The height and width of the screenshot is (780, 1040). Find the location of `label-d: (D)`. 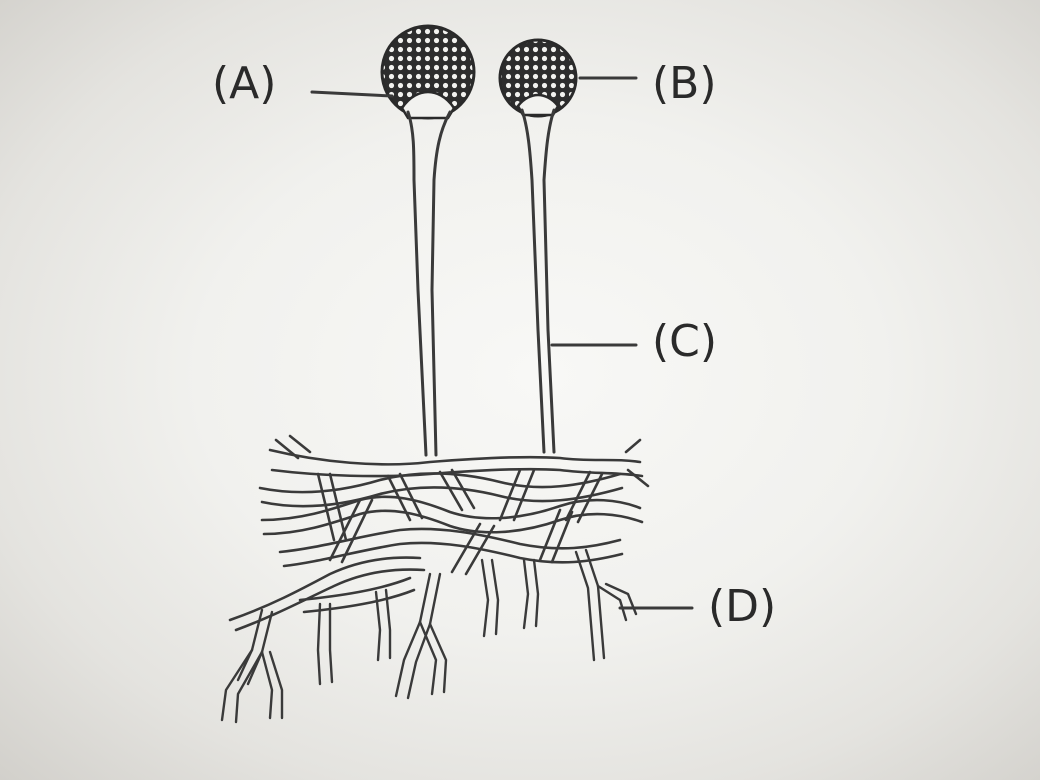

label-d: (D) is located at coordinates (742, 606).